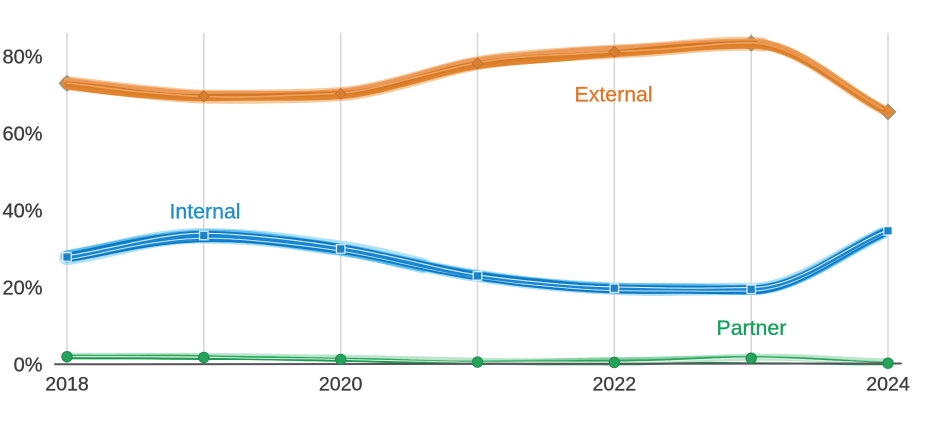 The image size is (950, 429). What do you see at coordinates (67, 385) in the screenshot?
I see `svg-text: 2018` at bounding box center [67, 385].